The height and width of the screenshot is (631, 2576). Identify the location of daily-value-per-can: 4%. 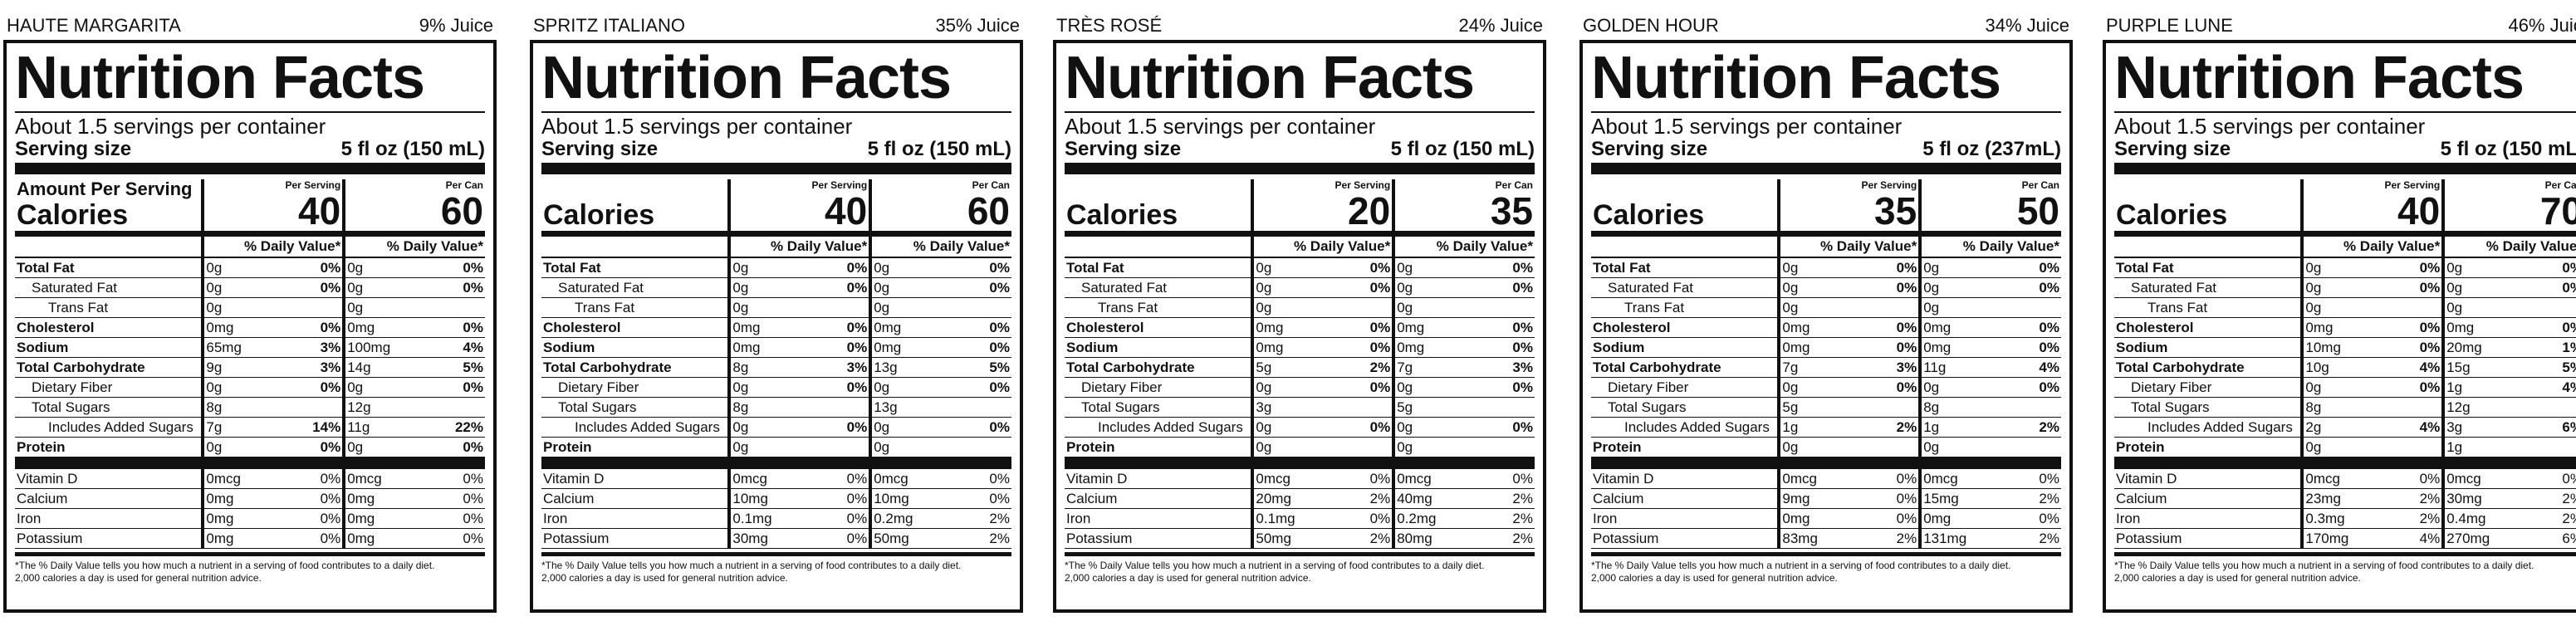
(2540, 387).